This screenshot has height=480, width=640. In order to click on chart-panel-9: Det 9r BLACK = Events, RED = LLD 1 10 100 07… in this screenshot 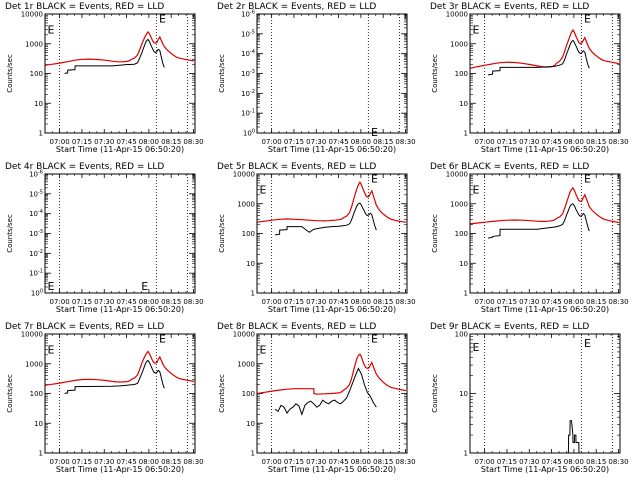, I will do `click(529, 398)`.